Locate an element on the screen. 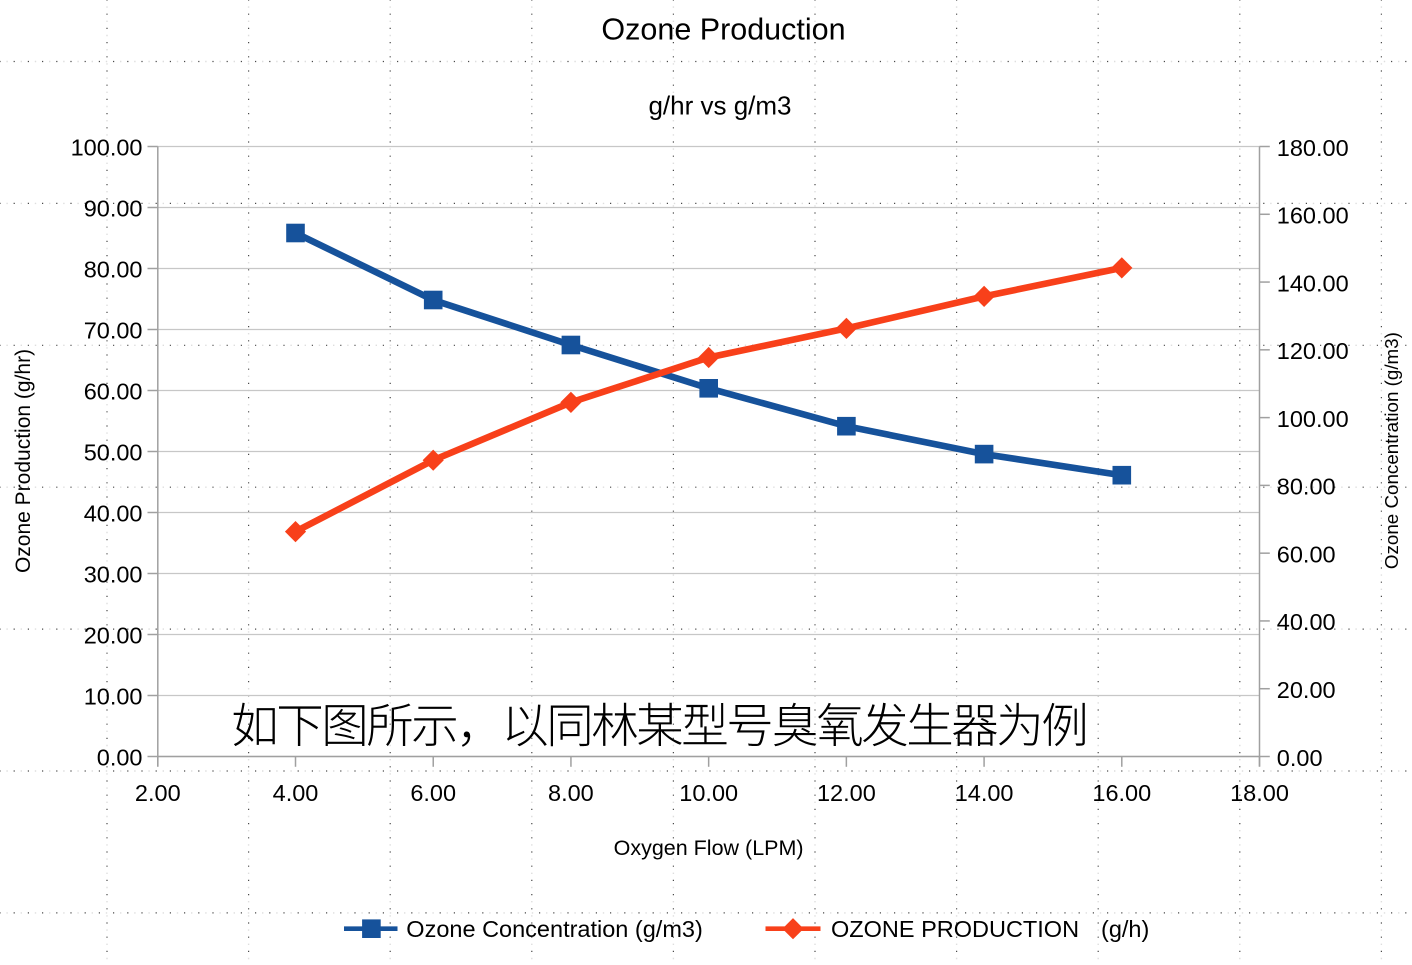 Image resolution: width=1412 pixels, height=965 pixels. svg-text: 120.00 is located at coordinates (1313, 351).